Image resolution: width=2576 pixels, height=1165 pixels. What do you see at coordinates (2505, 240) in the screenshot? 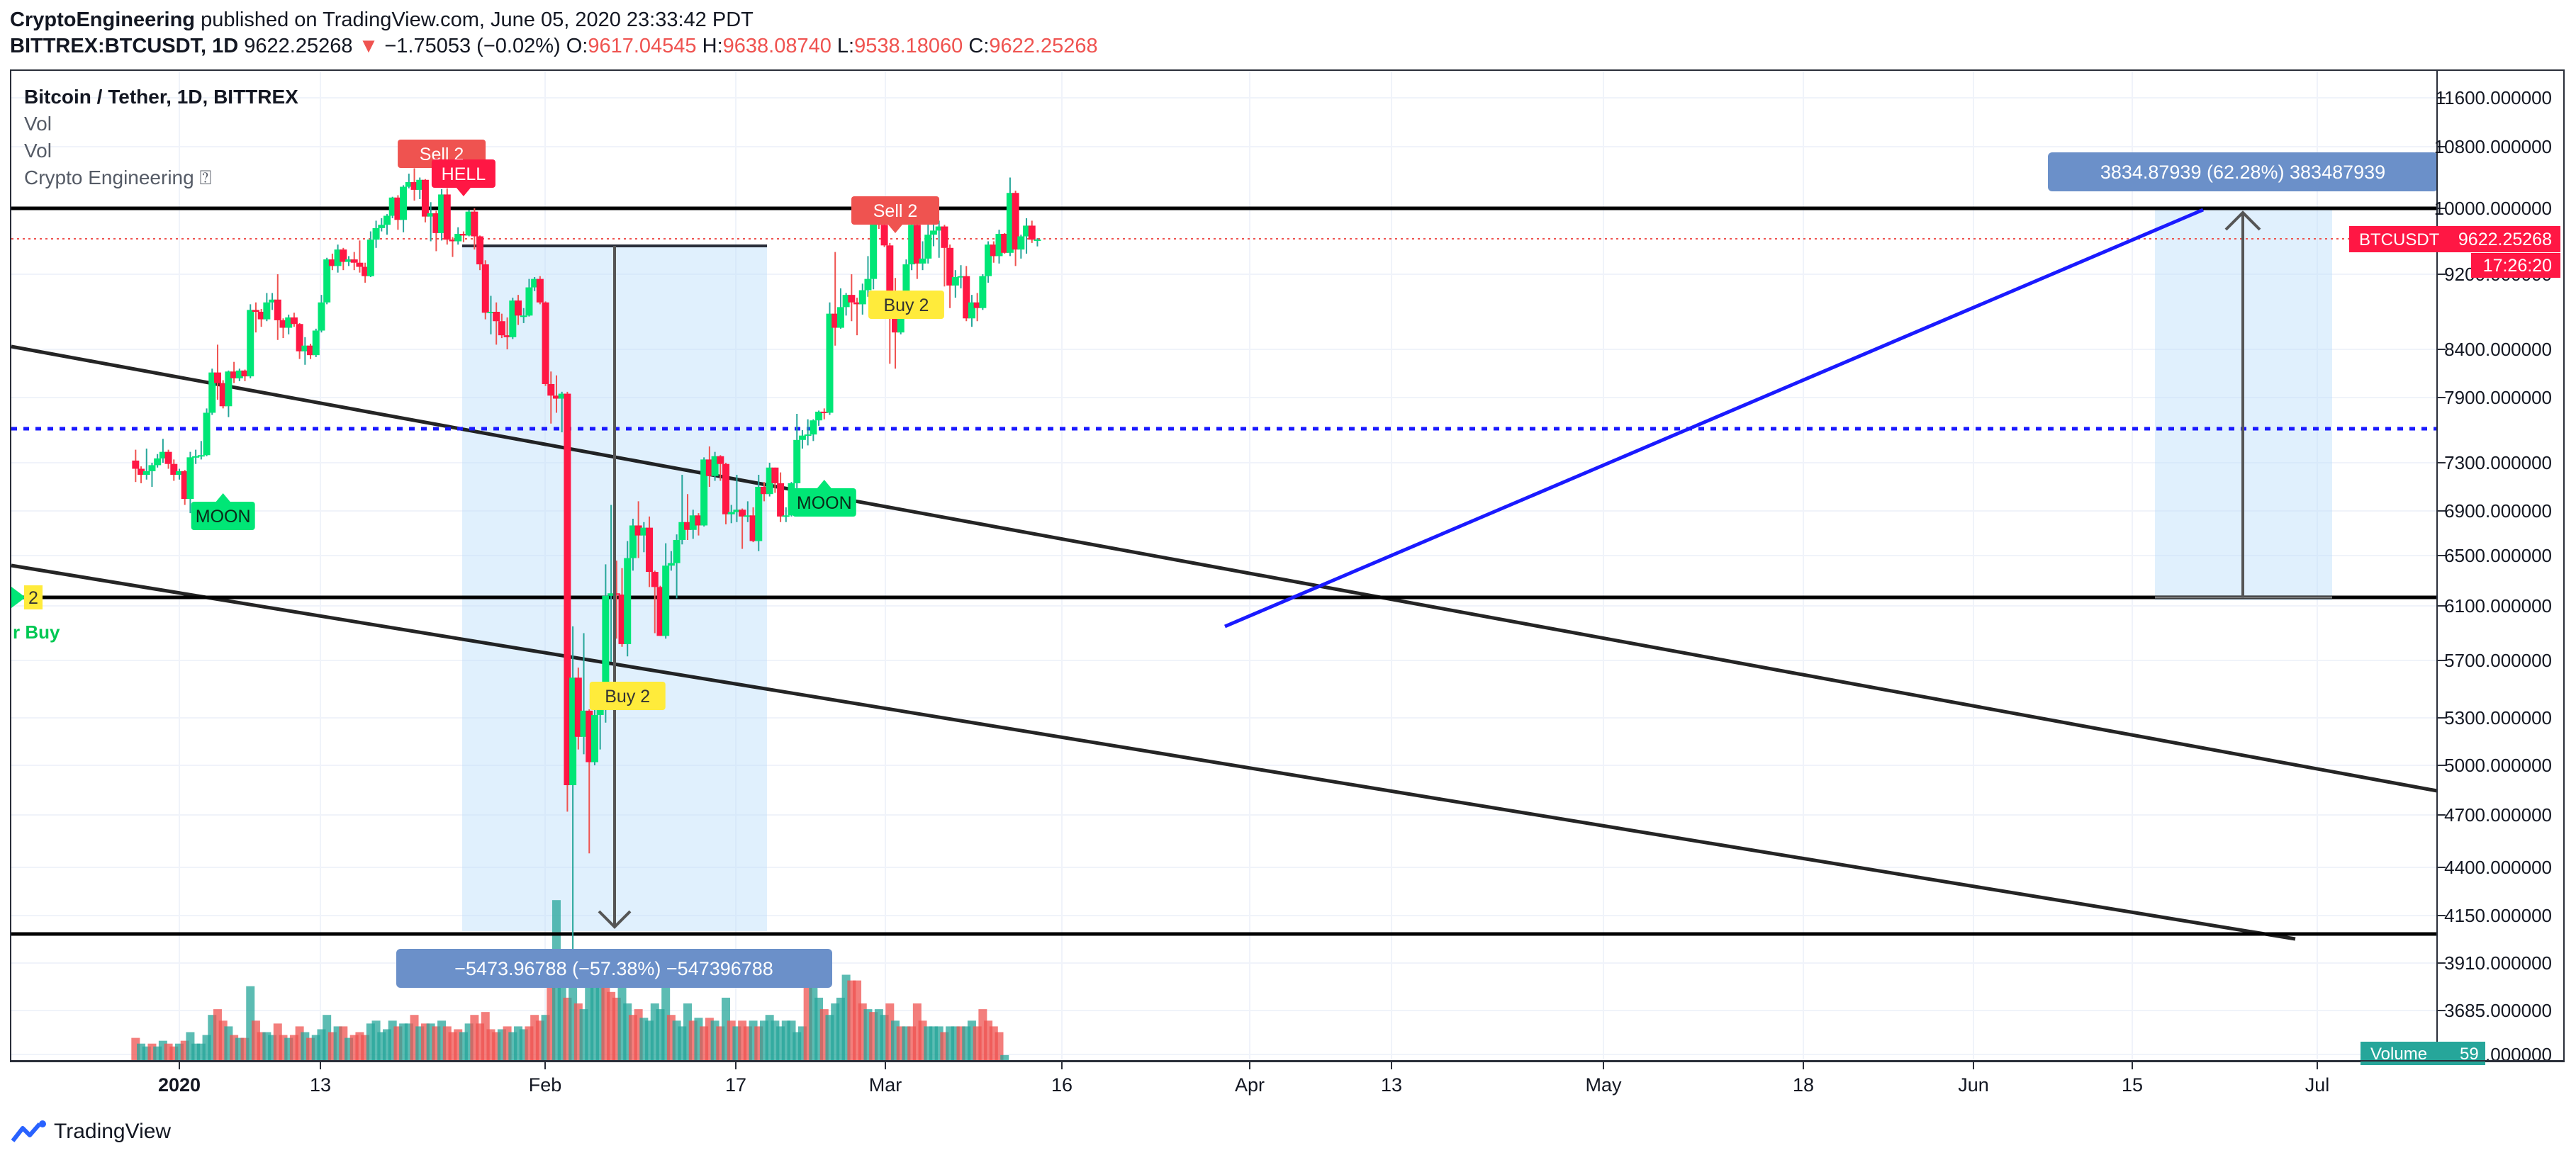
I see `price-tag-value: 9622.25268` at bounding box center [2505, 240].